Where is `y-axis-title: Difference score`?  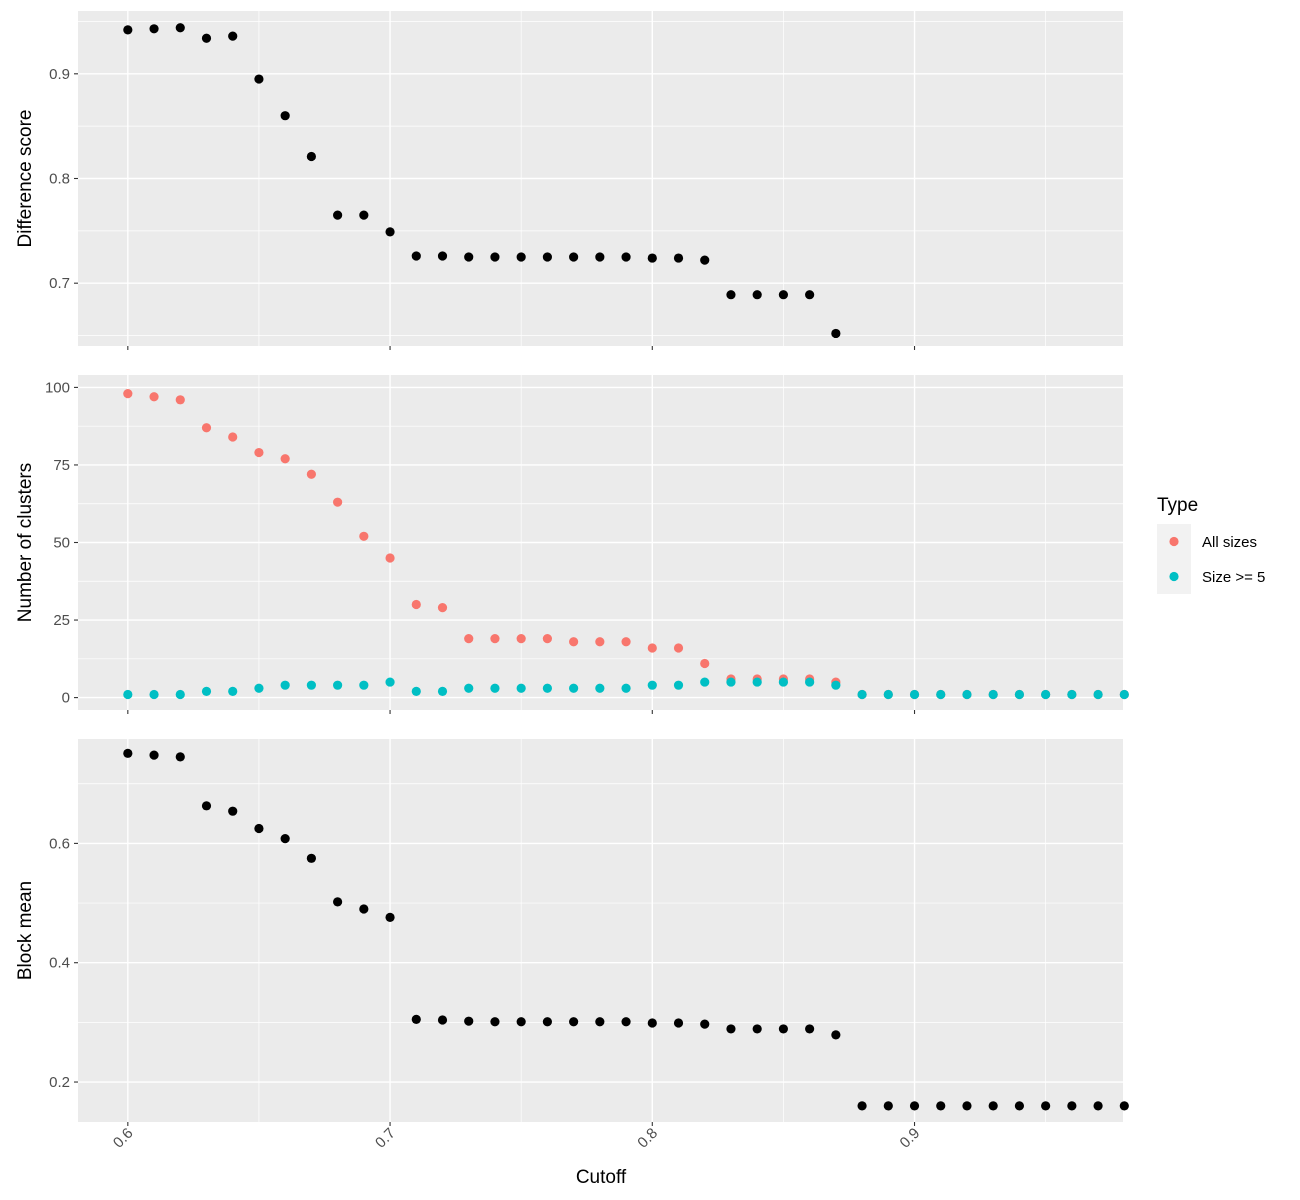
y-axis-title: Difference score is located at coordinates (25, 179).